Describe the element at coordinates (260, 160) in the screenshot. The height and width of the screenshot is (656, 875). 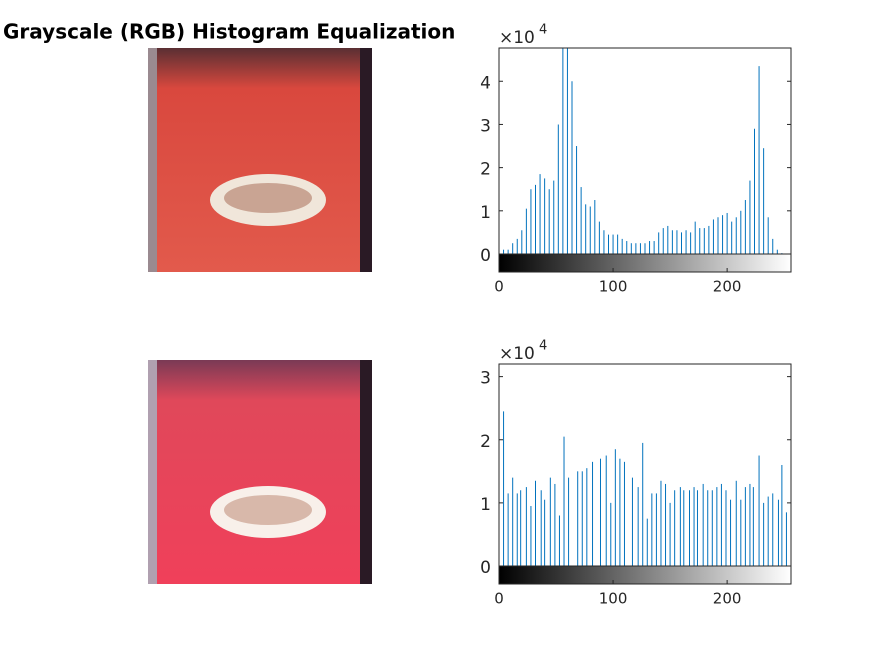
I see `original-image` at that location.